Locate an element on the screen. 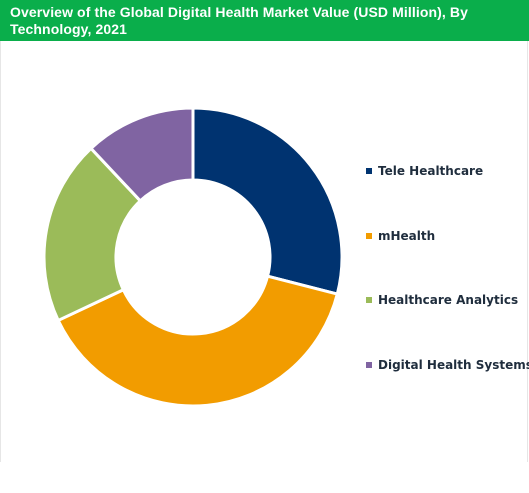 The width and height of the screenshot is (529, 493). legend-swatch-tele-healthcare is located at coordinates (369, 171).